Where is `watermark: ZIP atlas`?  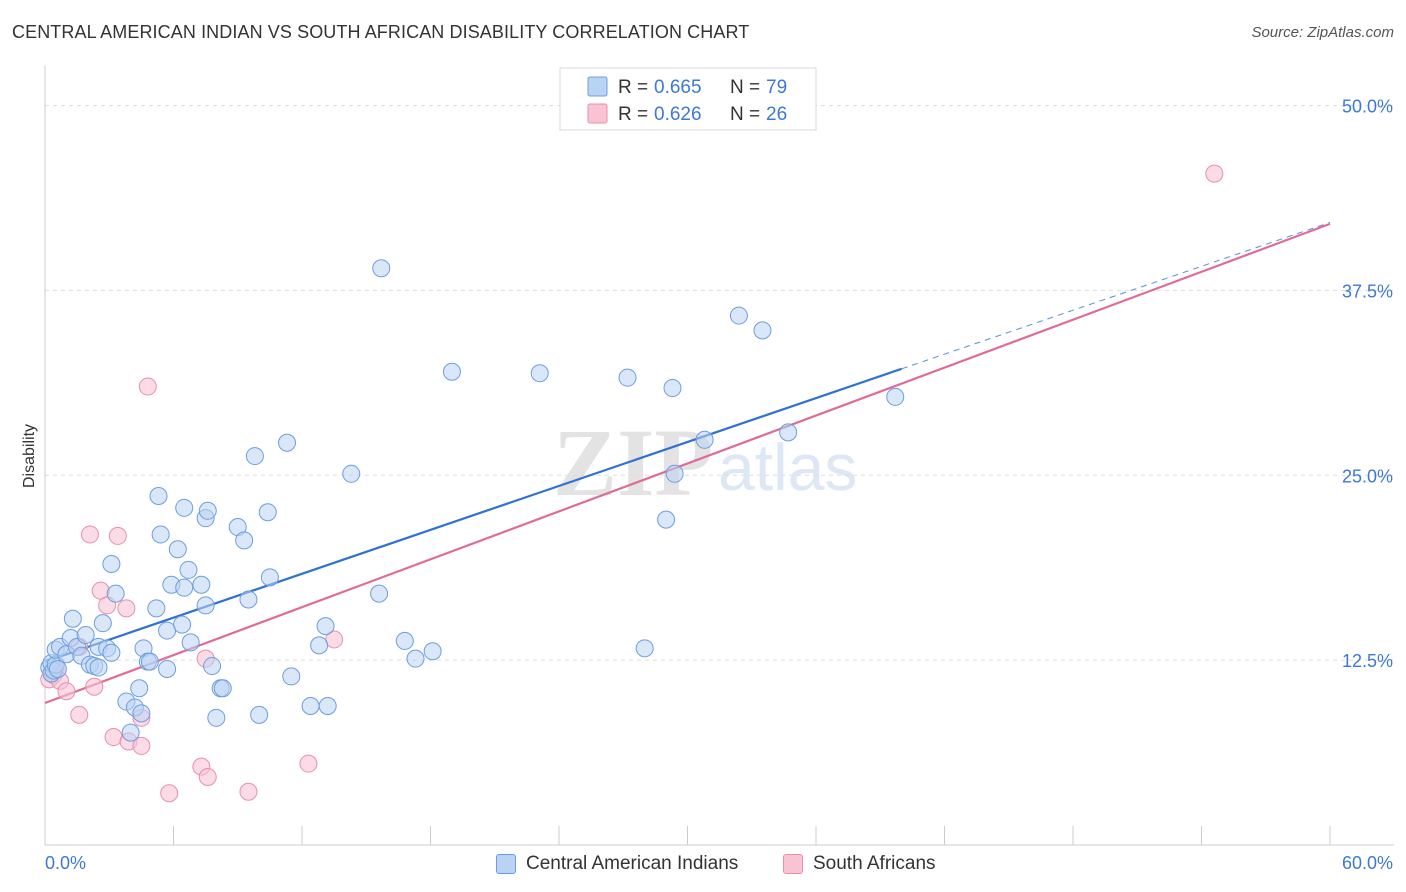 watermark: ZIP atlas is located at coordinates (705, 462).